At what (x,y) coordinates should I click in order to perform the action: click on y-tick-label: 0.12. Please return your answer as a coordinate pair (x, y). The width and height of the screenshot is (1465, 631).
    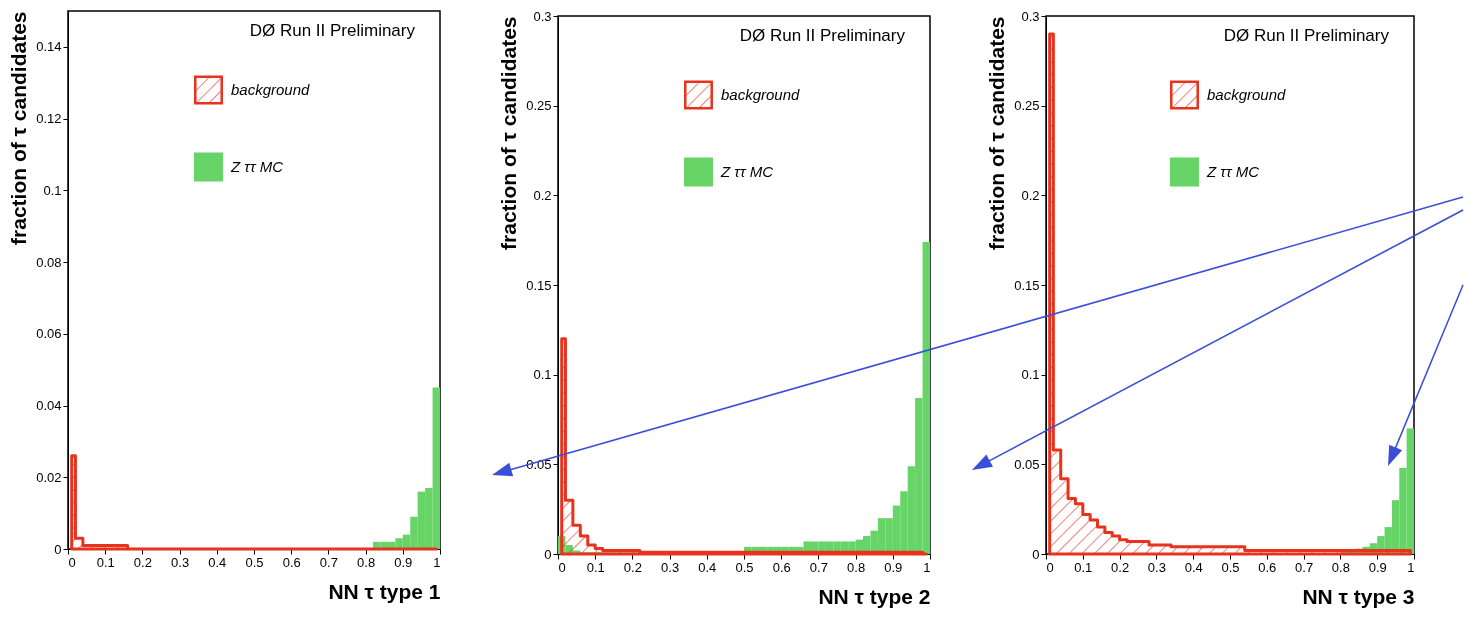
    Looking at the image, I should click on (49, 119).